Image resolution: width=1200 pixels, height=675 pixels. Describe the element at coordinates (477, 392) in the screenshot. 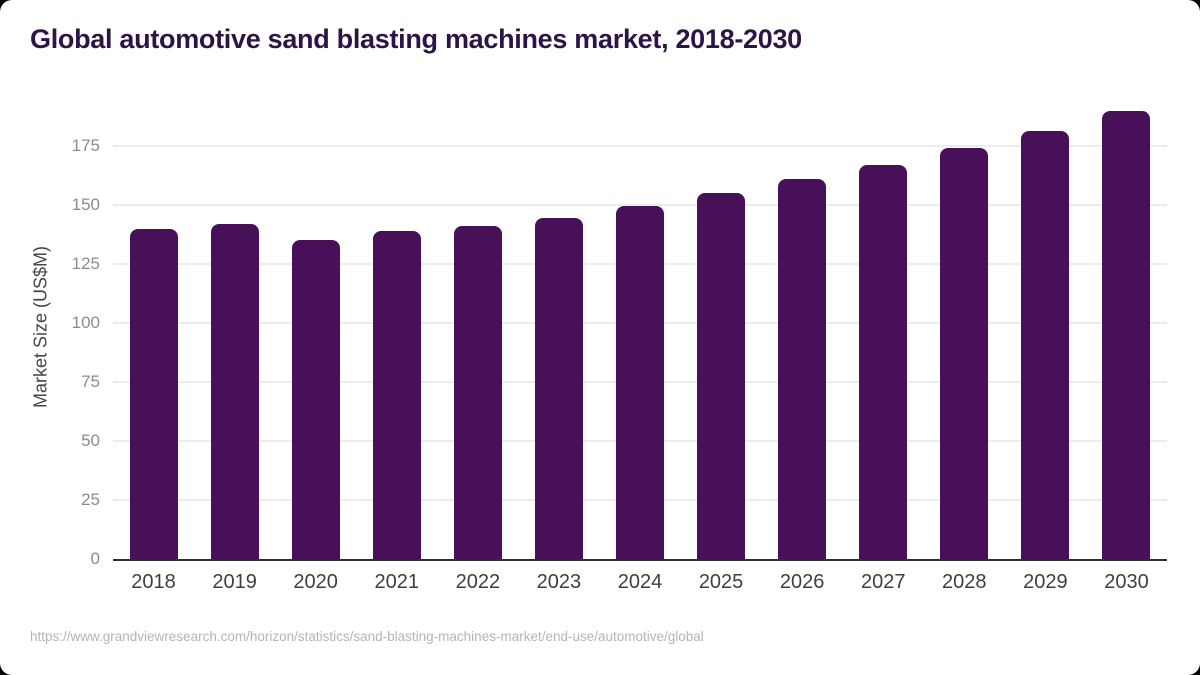

I see `bar-2022` at that location.